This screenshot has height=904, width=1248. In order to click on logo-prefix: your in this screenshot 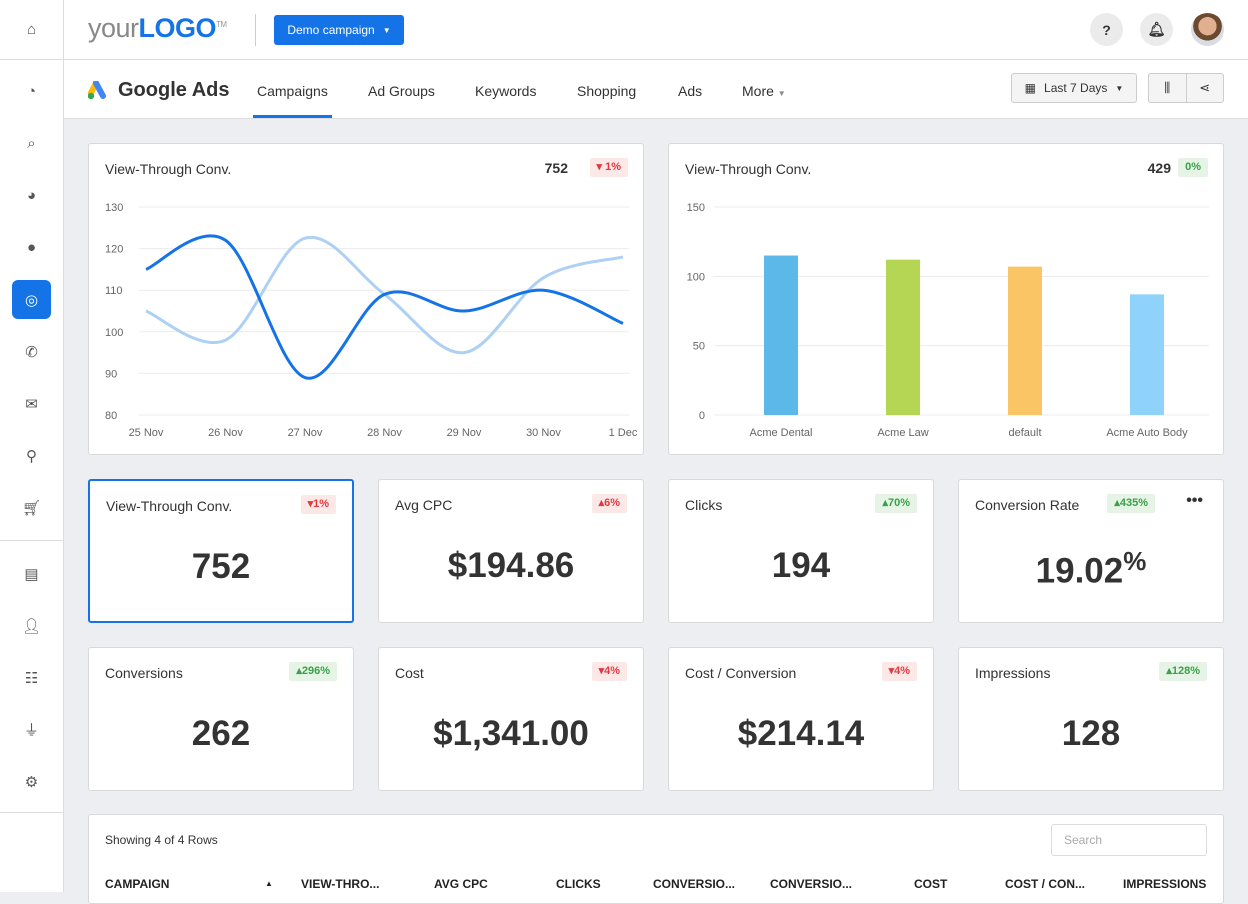, I will do `click(113, 28)`.